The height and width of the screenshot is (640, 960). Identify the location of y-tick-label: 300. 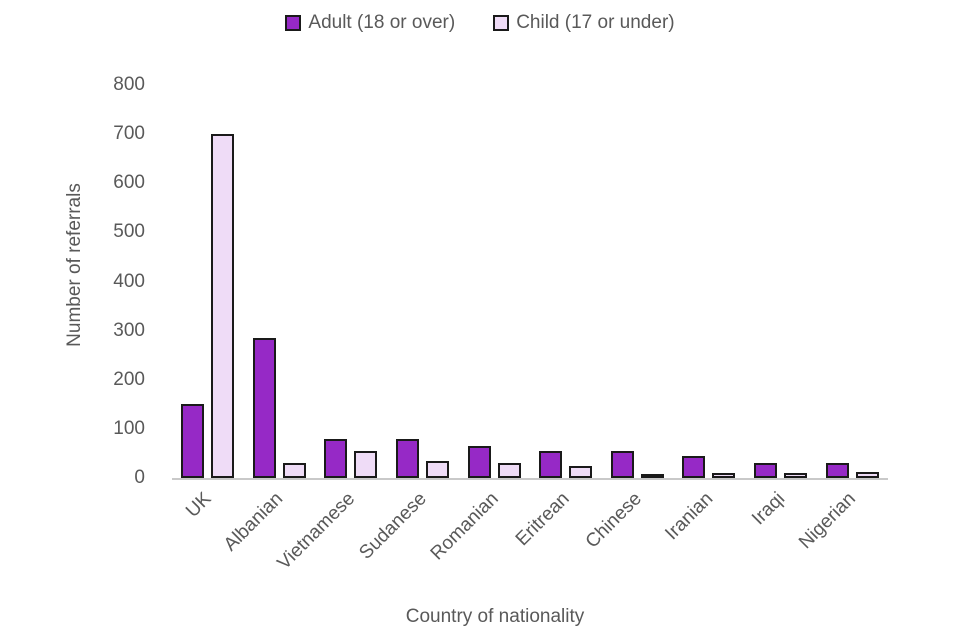
(129, 330).